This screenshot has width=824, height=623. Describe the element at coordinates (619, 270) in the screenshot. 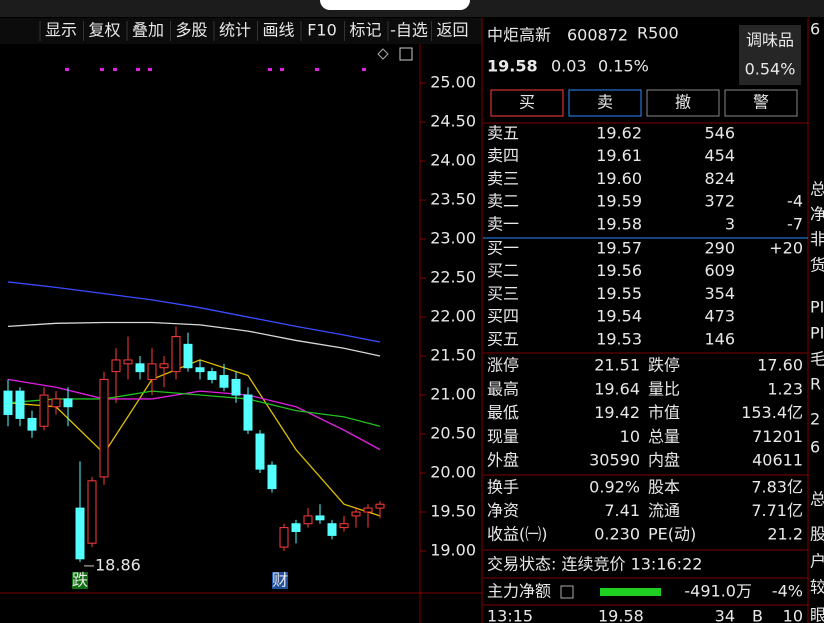

I see `book-price: 19.56` at that location.